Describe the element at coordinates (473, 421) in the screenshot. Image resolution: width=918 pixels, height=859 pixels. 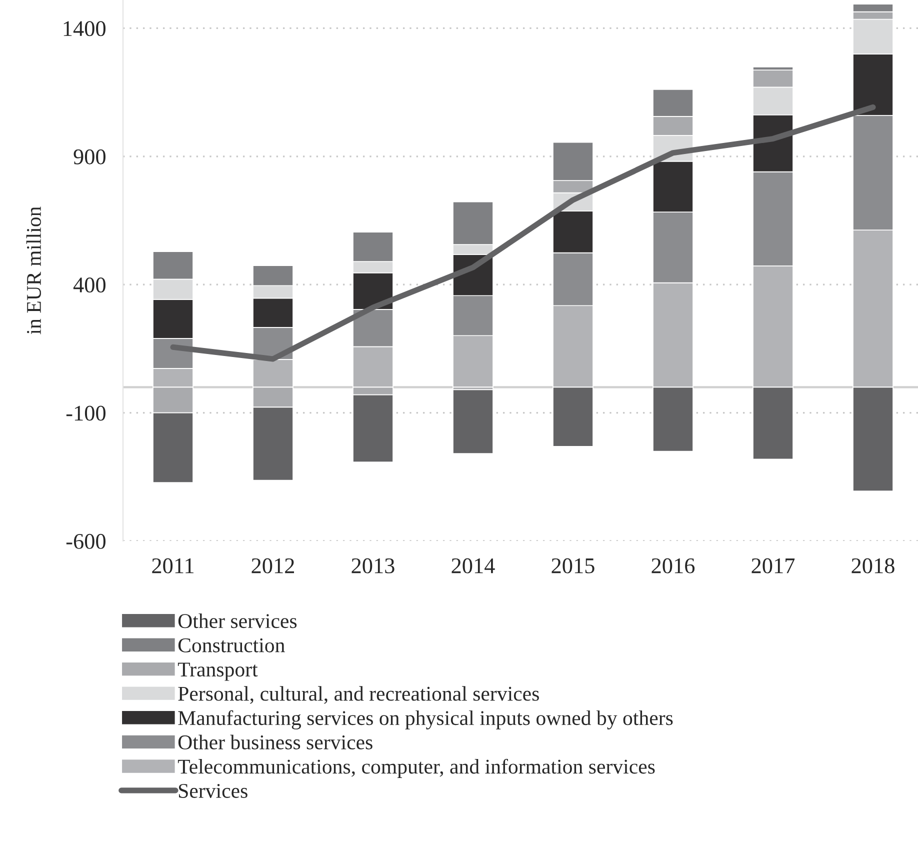
I see `bar` at that location.